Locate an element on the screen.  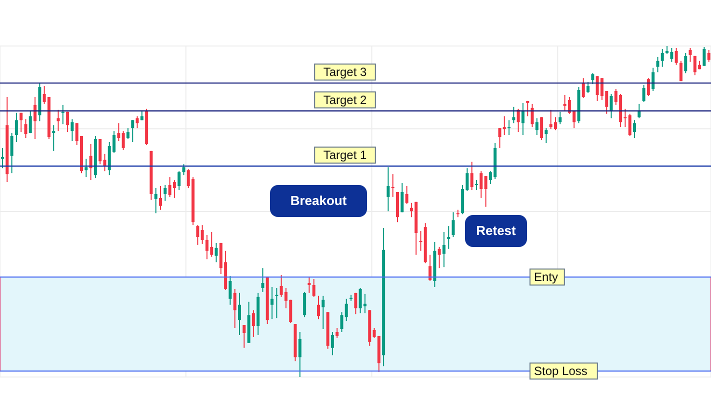
ref-line-label: Target 3 is located at coordinates (345, 72).